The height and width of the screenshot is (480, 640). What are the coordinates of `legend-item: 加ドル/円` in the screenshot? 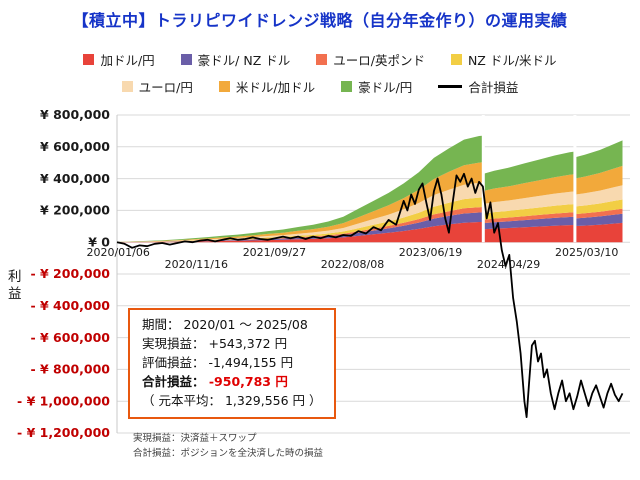 It's located at (119, 59).